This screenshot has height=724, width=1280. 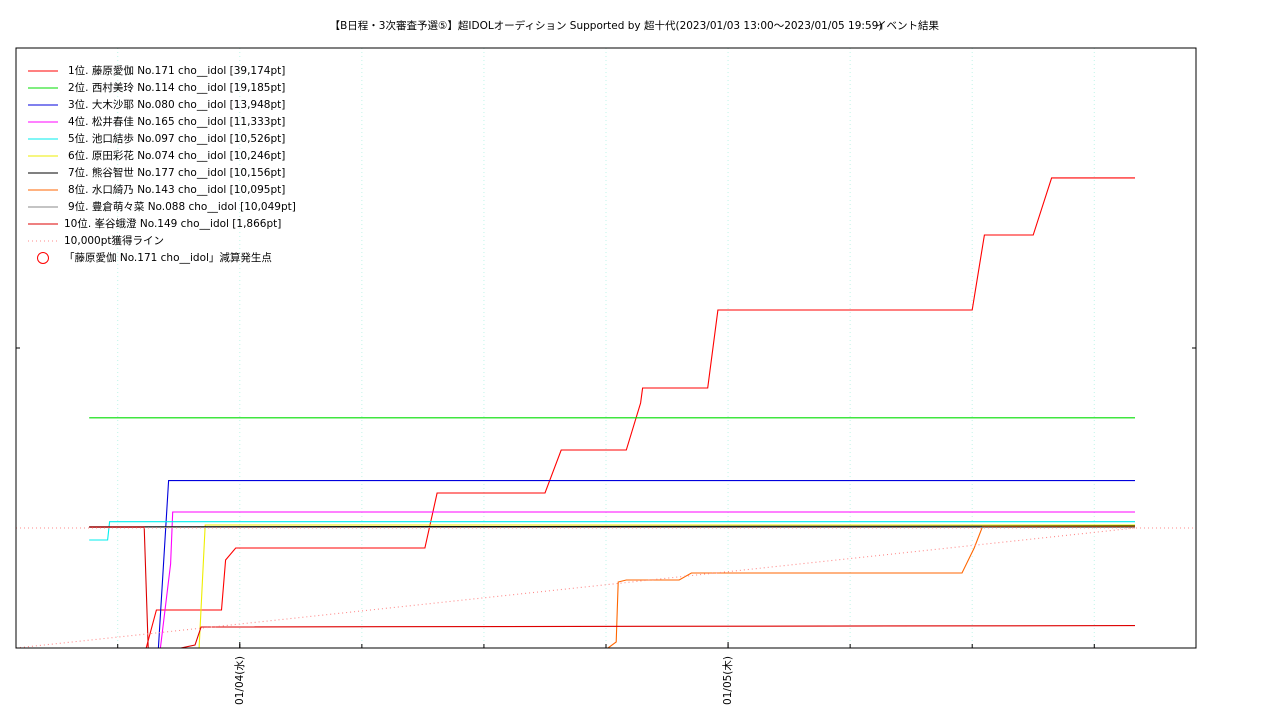 I want to click on legend-label: 7位. 熊谷智世 No.177 cho__idol [10,156pt], so click(x=176, y=172).